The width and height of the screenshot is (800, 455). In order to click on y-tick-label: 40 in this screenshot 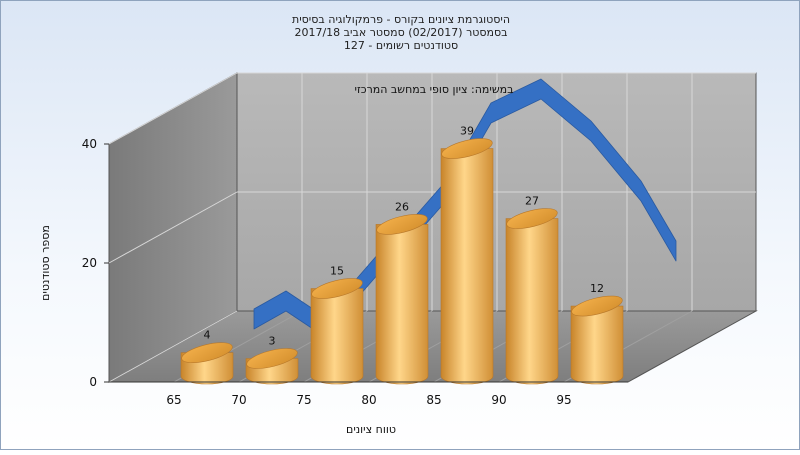, I will do `click(89, 144)`.